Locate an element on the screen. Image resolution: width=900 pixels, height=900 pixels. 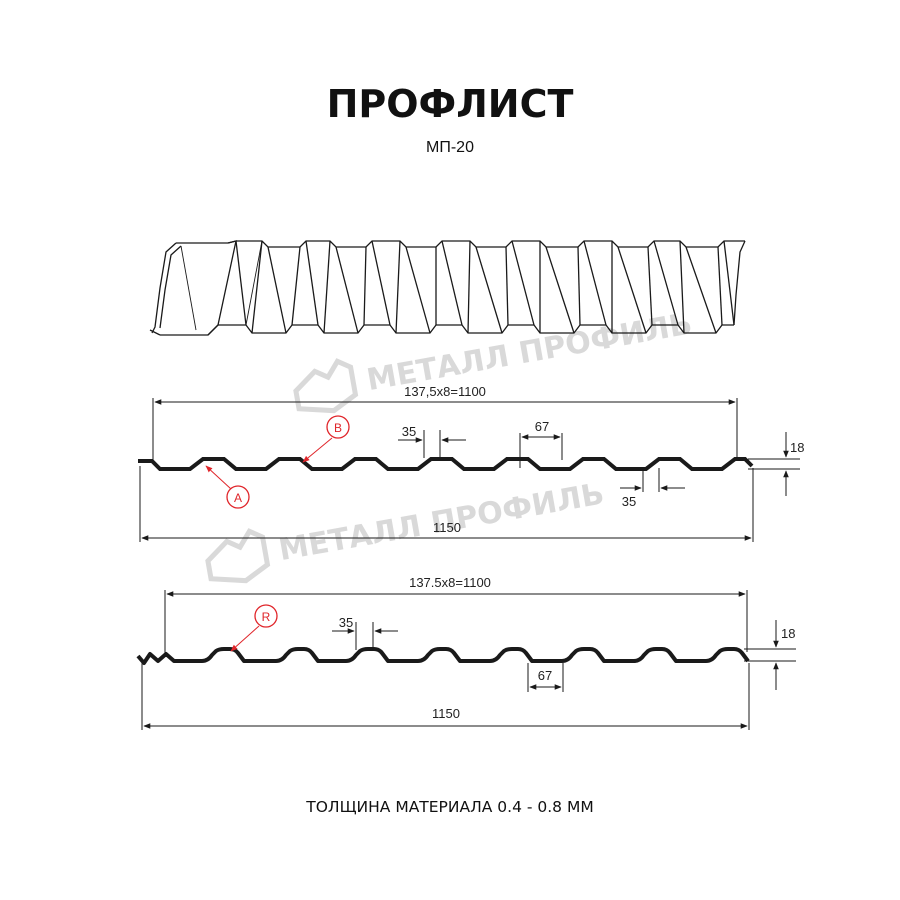
profile-r: 137.5x8=1100 35 67 18 1150 R is located at coordinates (466, 652).